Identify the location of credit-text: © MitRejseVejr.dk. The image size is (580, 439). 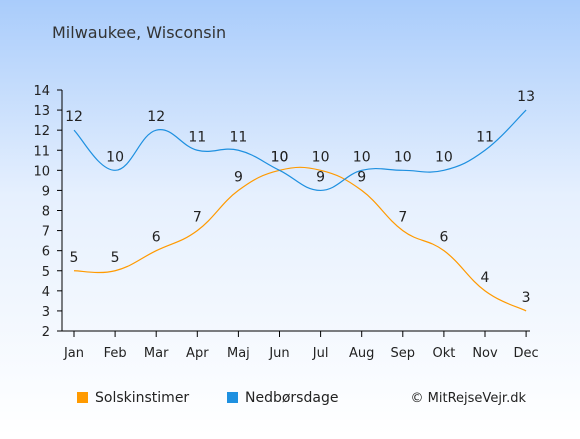
(469, 398).